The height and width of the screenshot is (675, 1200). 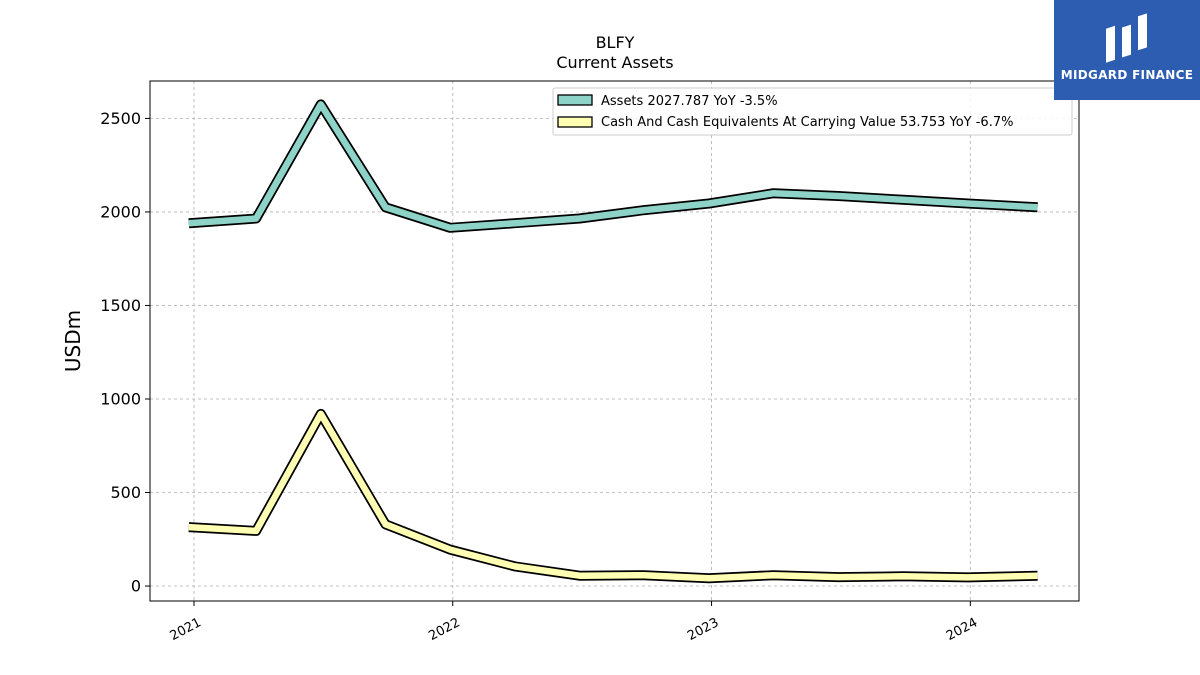 What do you see at coordinates (120, 305) in the screenshot?
I see `y-tick-label: 1500` at bounding box center [120, 305].